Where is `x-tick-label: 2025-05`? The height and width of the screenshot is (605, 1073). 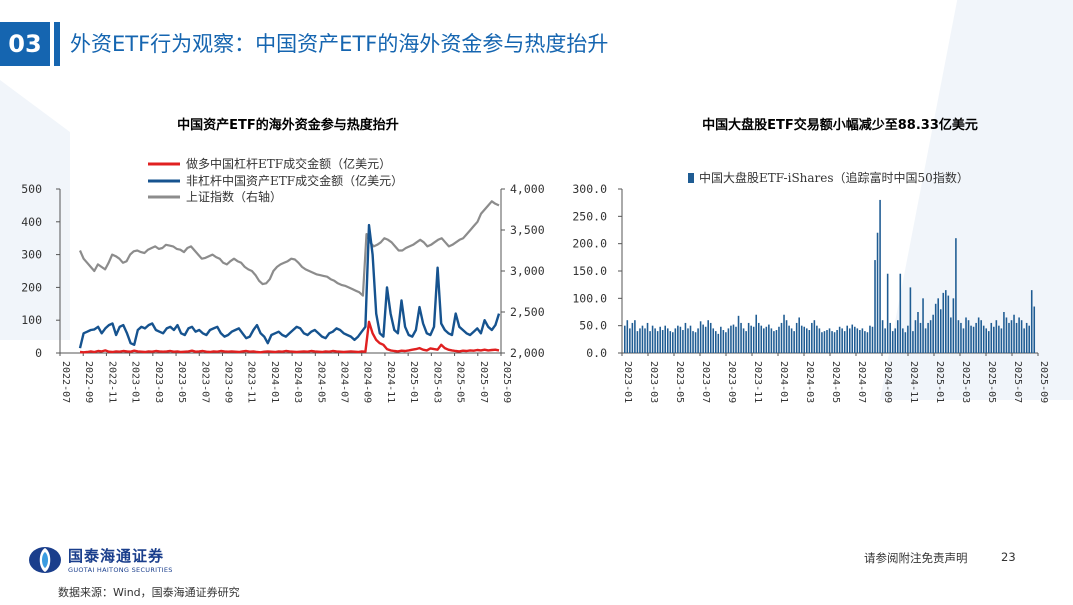
x-tick-label: 2025-05 is located at coordinates (460, 382).